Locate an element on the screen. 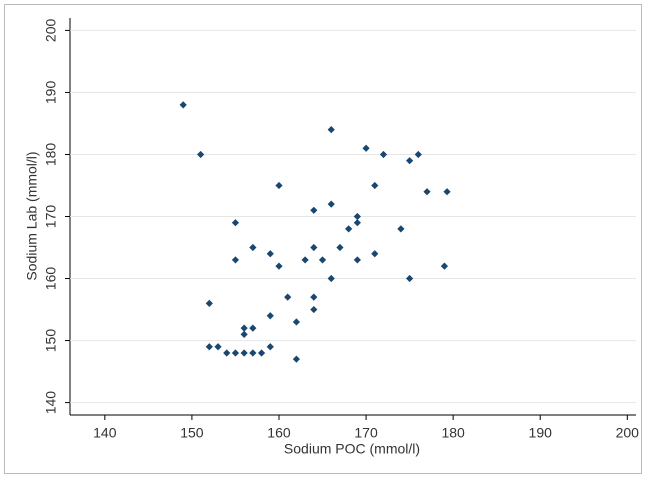 This screenshot has height=478, width=646. y-tick-label: 140 is located at coordinates (51, 403).